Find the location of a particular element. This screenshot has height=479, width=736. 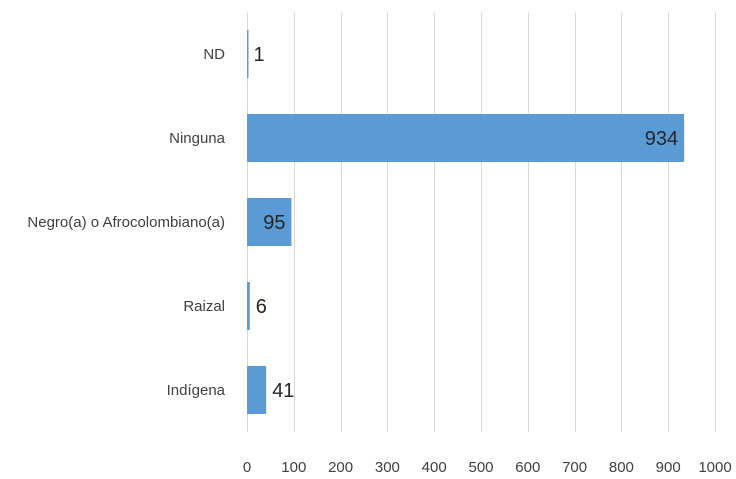

data-label: 1 is located at coordinates (258, 55).